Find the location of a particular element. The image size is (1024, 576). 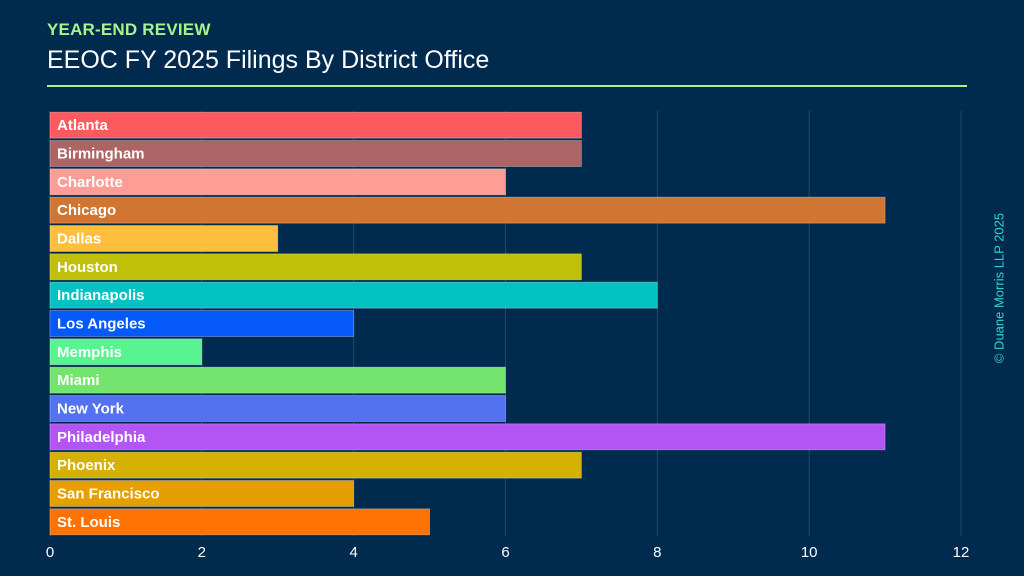

bar-chicago is located at coordinates (467, 210).